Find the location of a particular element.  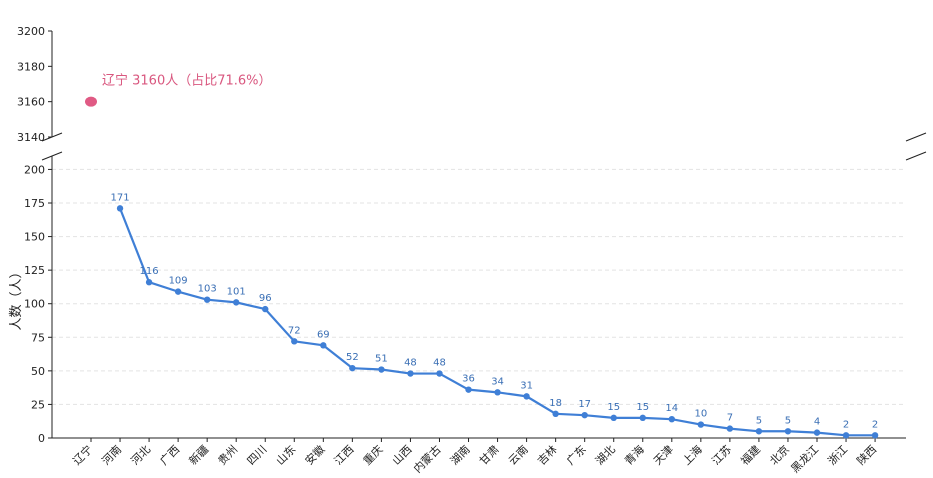

x-tick-label: 黑龙江 is located at coordinates (805, 459).